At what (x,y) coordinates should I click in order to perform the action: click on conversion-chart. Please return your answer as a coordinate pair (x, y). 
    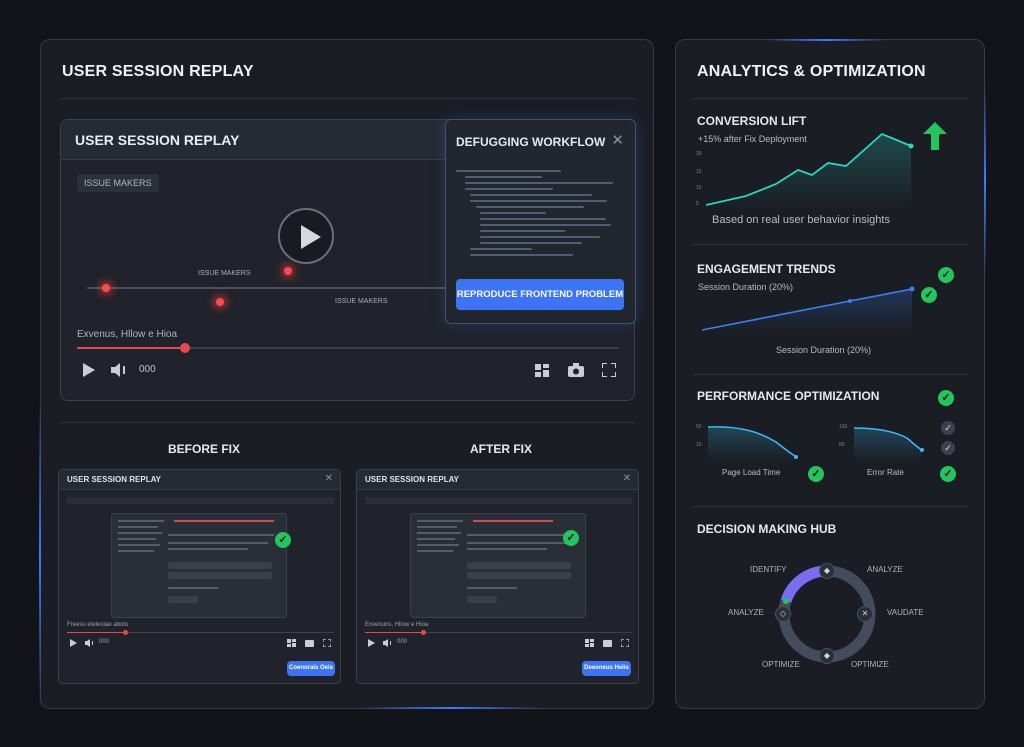
    Looking at the image, I should click on (810, 170).